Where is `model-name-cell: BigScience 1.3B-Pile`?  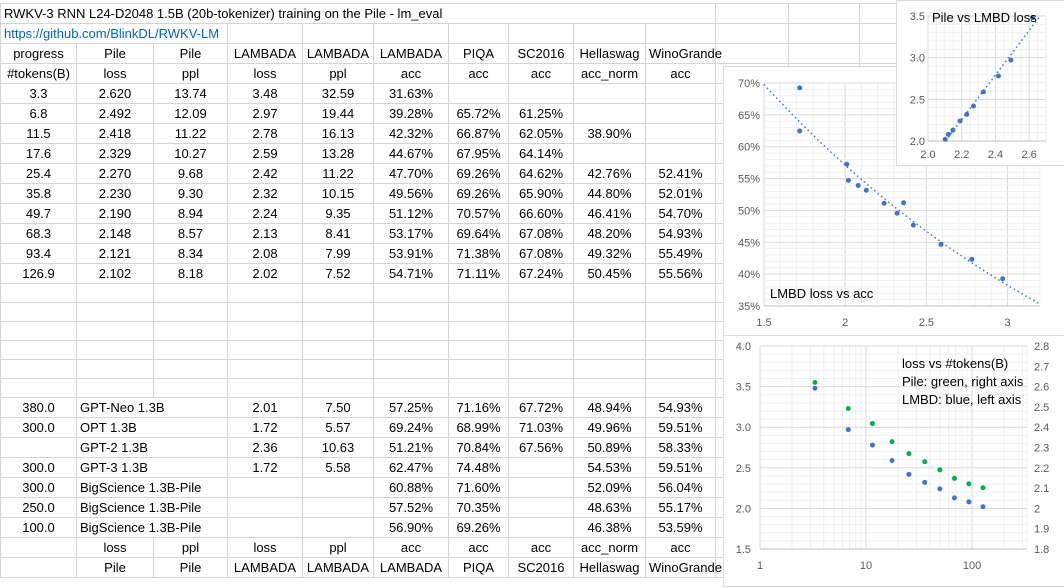 model-name-cell: BigScience 1.3B-Pile is located at coordinates (152, 488).